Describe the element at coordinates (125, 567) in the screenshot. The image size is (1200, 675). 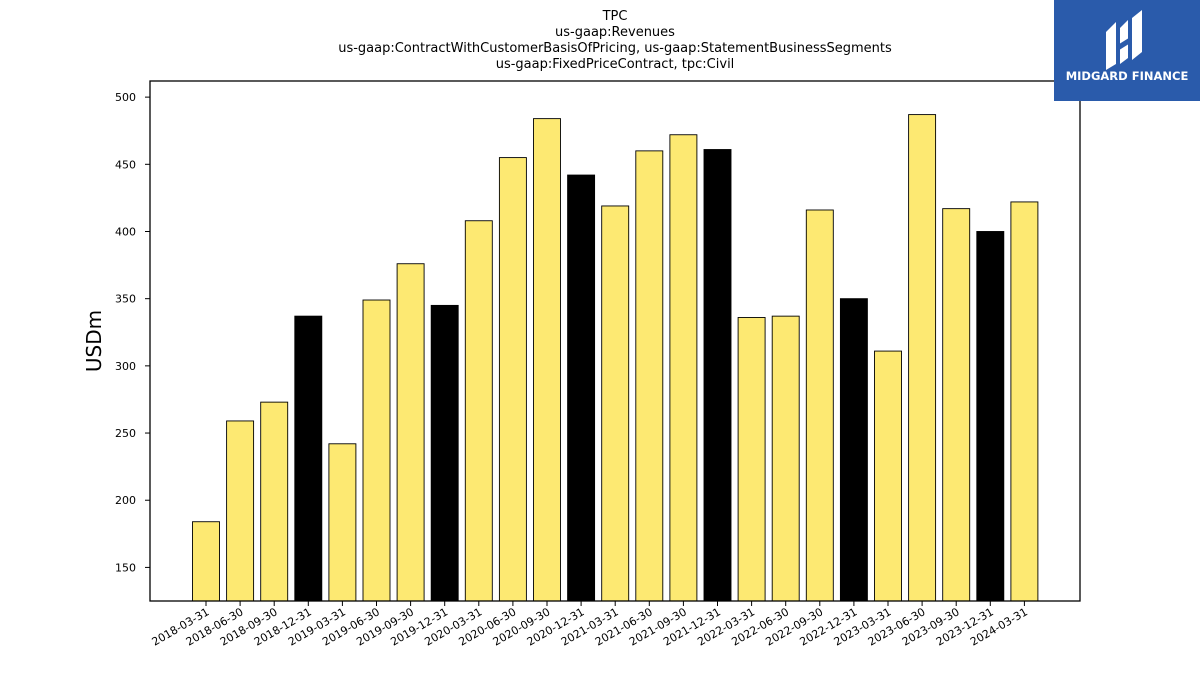
I see `y-tick-label: 150` at that location.